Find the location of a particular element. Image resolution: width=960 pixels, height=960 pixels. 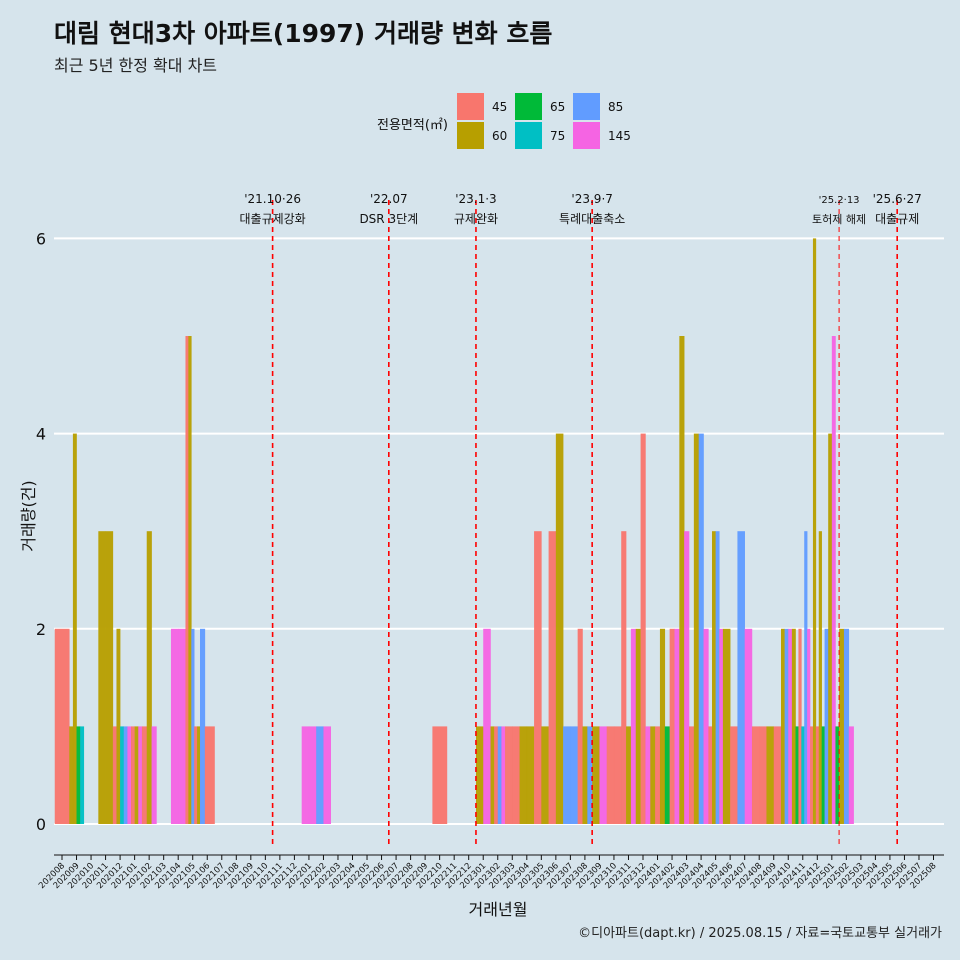

event-label: 대출규제강화 is located at coordinates (272, 219).